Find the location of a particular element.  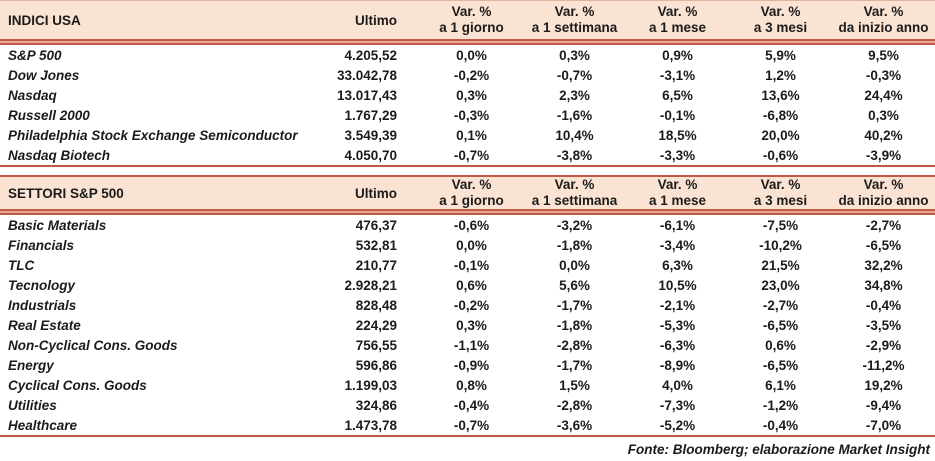

var-value: 21,5% is located at coordinates (780, 265).